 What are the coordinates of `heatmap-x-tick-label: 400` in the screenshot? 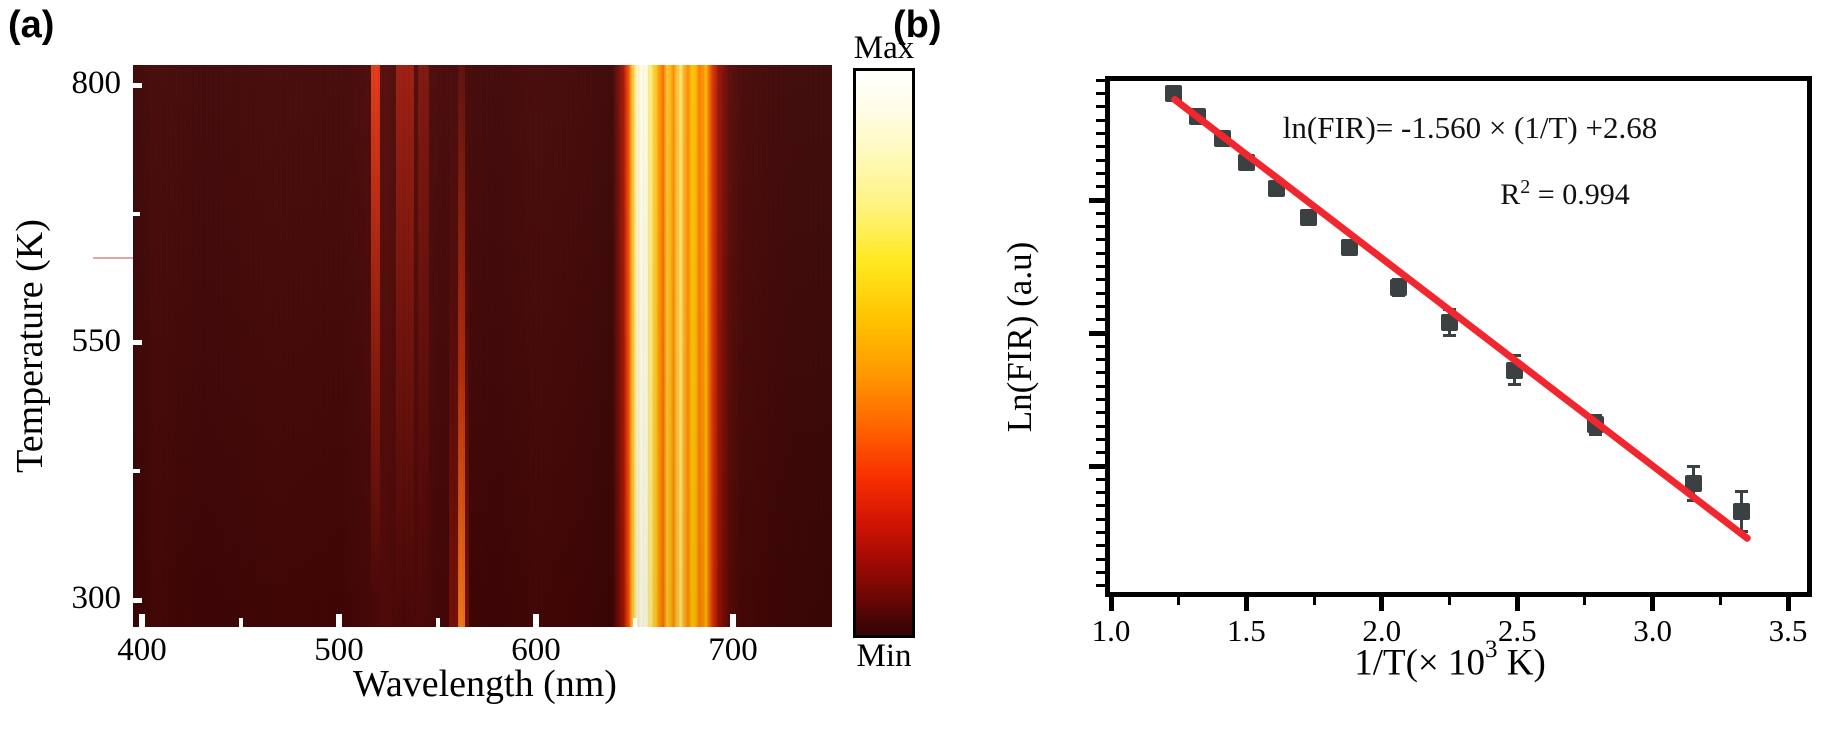 It's located at (142, 650).